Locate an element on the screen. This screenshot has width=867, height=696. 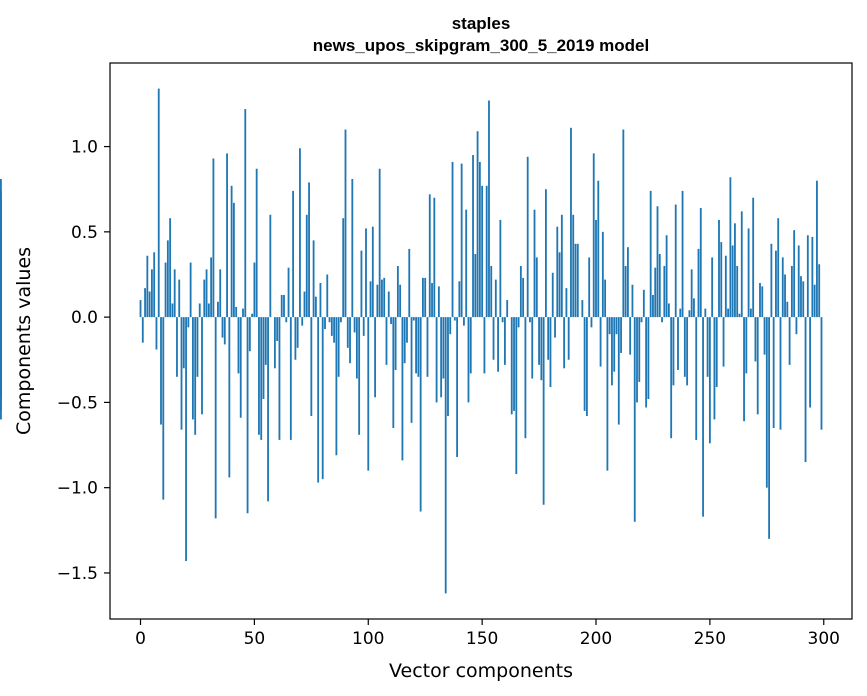
x-tick-label: 300 is located at coordinates (824, 639).